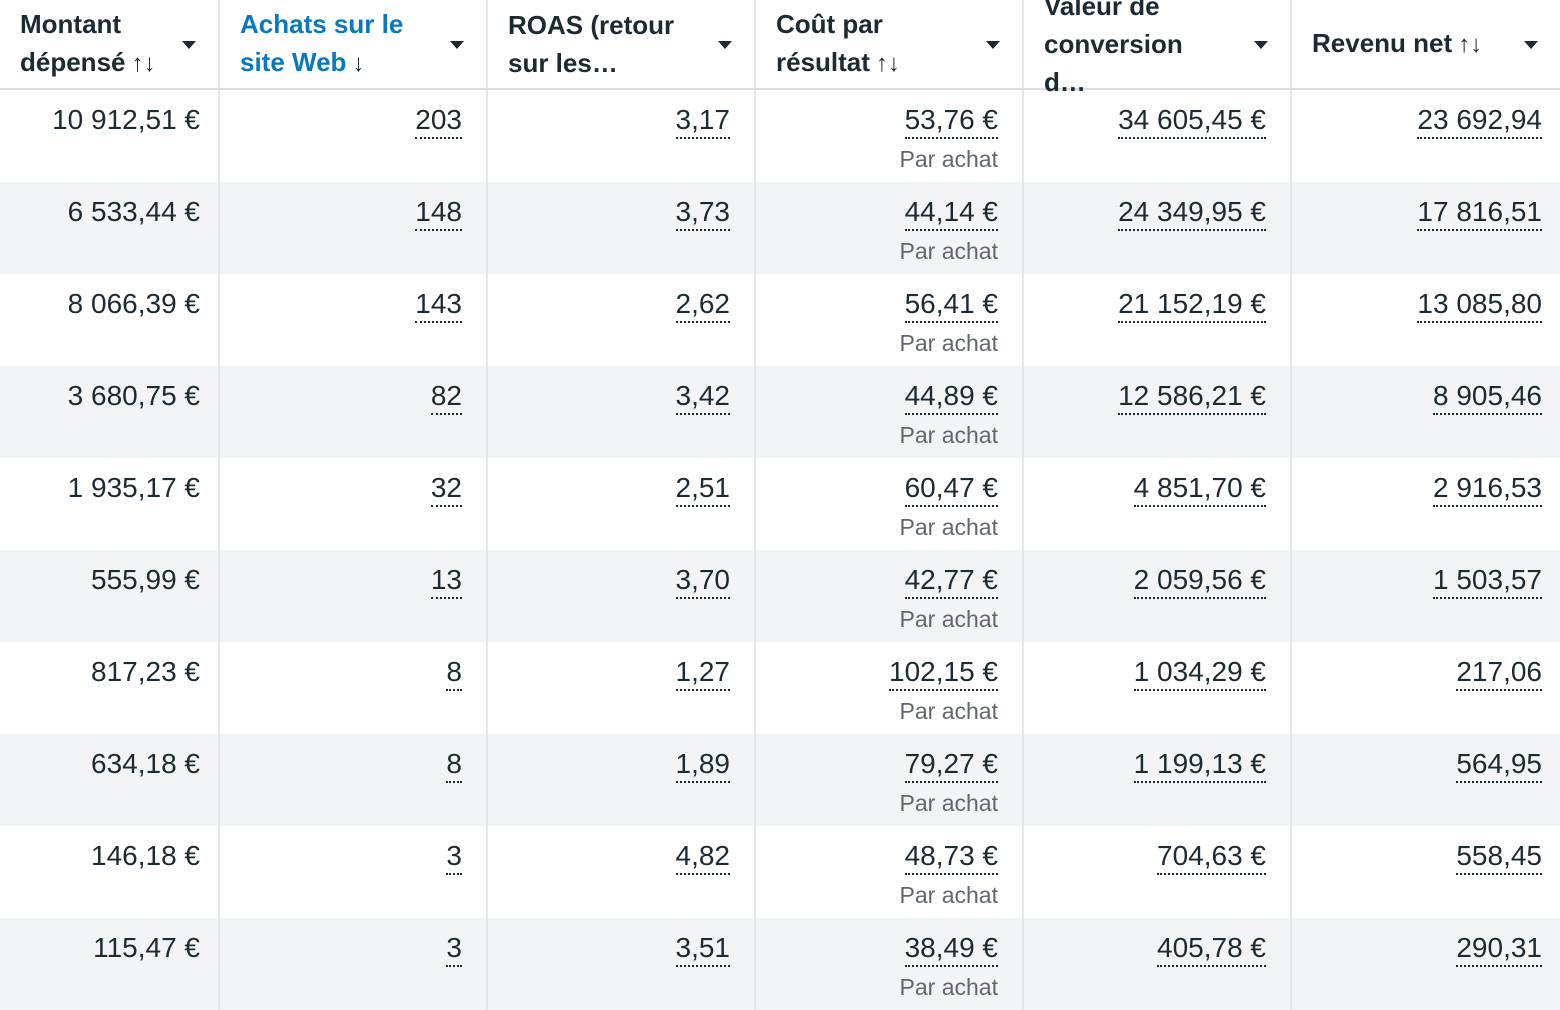 The height and width of the screenshot is (1010, 1560). Describe the element at coordinates (1499, 673) in the screenshot. I see `net-revenue-value: 217,06` at that location.